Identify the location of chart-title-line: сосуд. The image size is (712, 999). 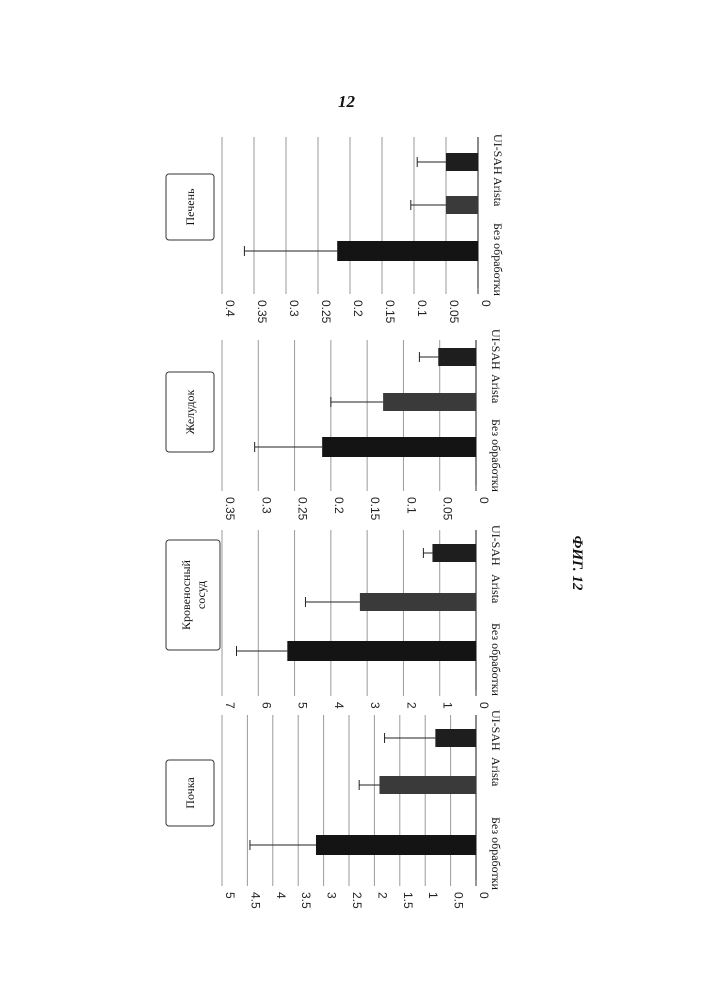
(201, 595).